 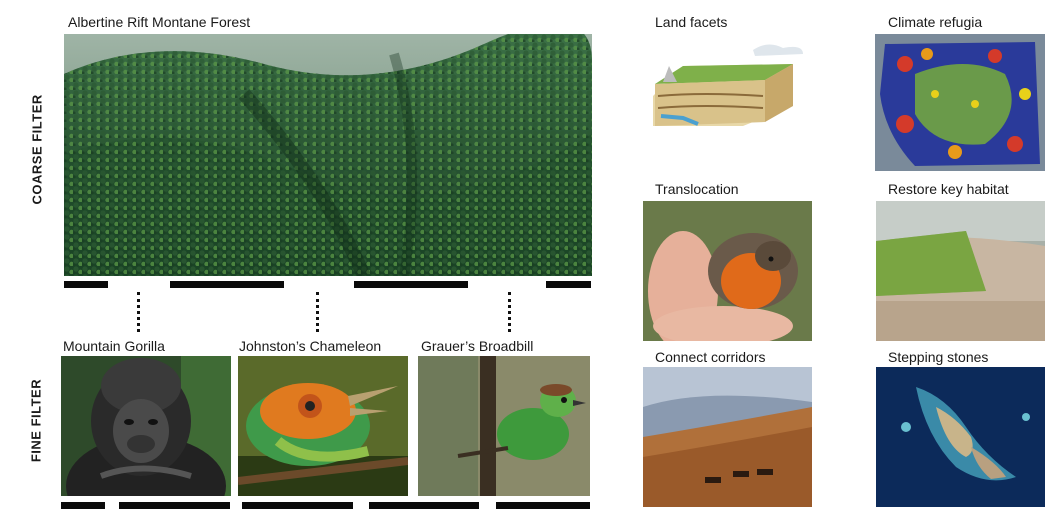 I want to click on restore-habitat-photo, so click(x=960, y=271).